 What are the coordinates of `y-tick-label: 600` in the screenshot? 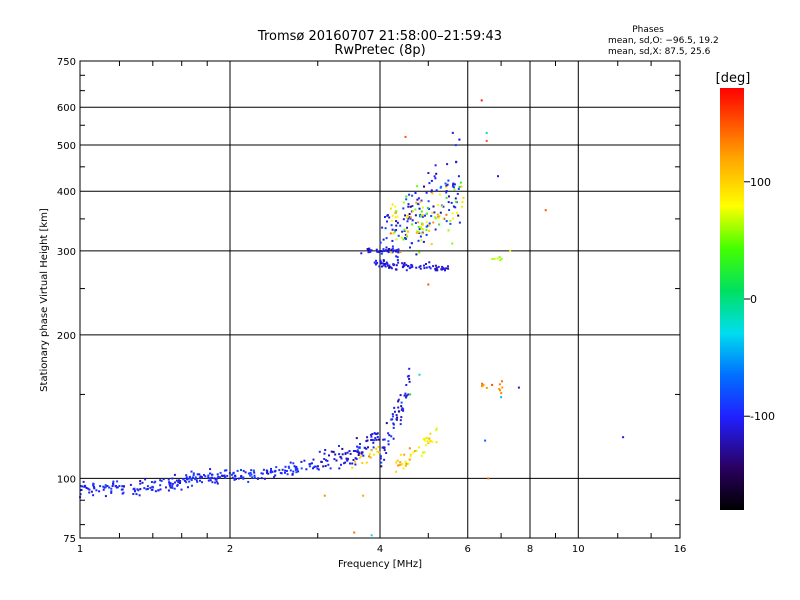 It's located at (66, 108).